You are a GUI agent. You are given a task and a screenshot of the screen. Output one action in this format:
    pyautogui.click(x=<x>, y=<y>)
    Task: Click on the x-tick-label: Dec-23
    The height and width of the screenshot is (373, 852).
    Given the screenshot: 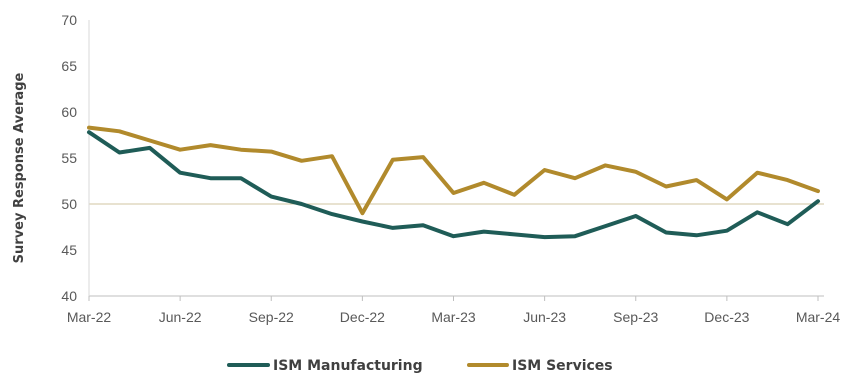 What is the action you would take?
    pyautogui.click(x=726, y=317)
    